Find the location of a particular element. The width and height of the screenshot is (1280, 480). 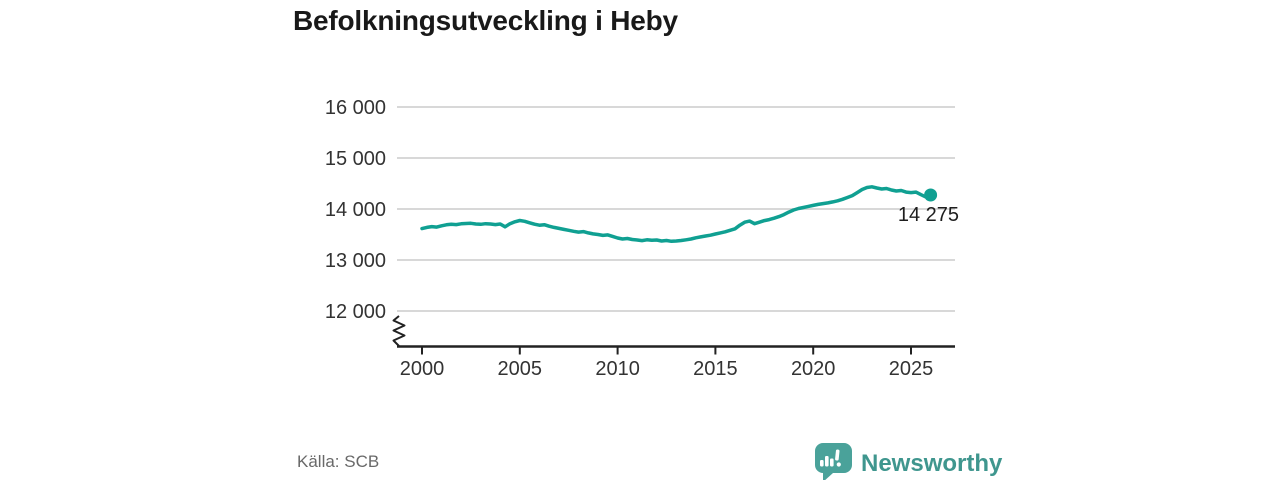

newsworthy-logo-icon is located at coordinates (833, 461).